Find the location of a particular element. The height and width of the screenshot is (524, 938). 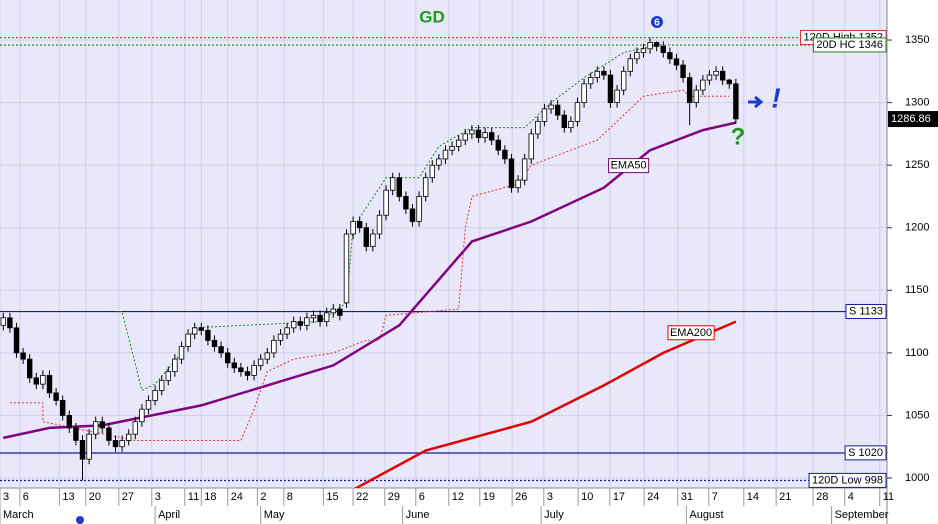

y-tick-label: 1300 is located at coordinates (917, 103).